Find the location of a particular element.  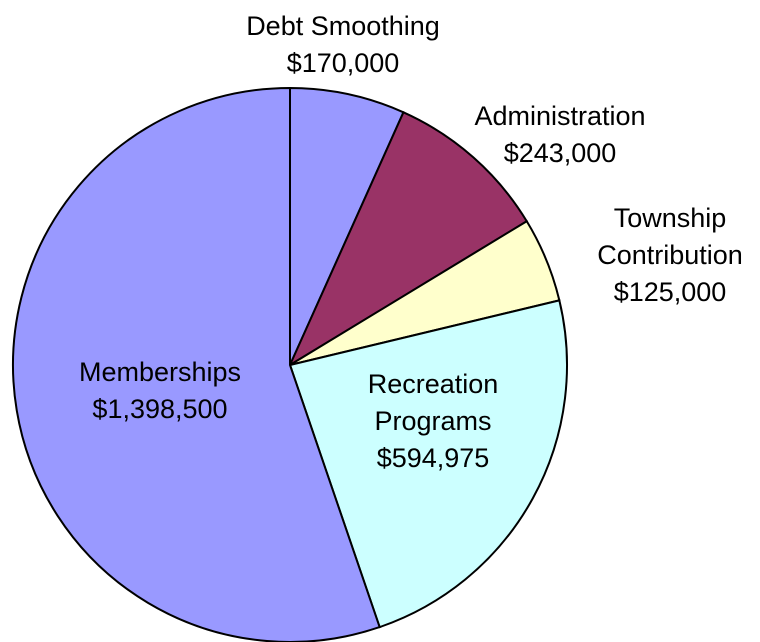

category-label: Township Contribution is located at coordinates (670, 236).